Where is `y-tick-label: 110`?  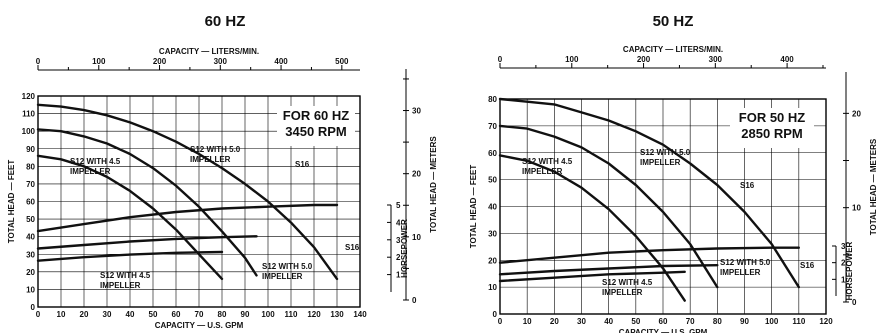
y-tick-label: 110 is located at coordinates (28, 114).